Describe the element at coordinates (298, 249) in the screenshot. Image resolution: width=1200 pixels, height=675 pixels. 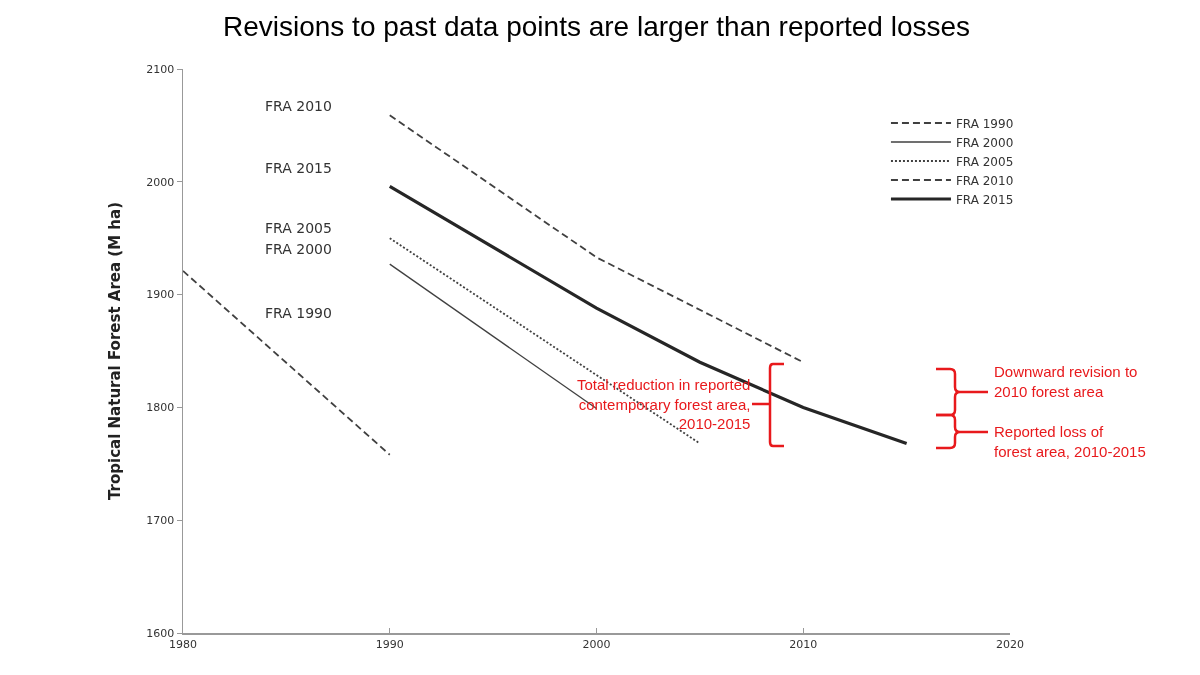
I see `text: FRA 2000` at that location.